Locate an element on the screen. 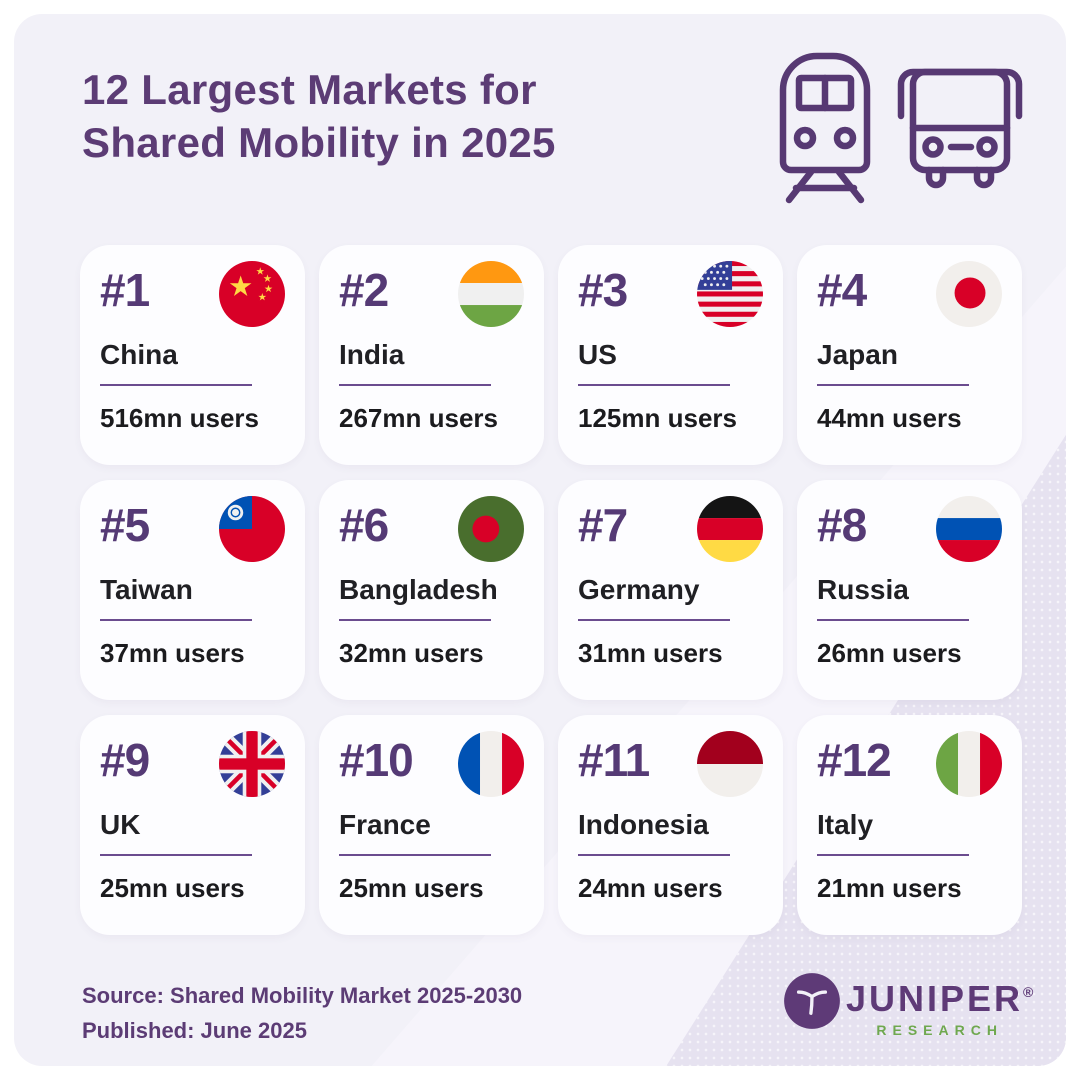 The image size is (1080, 1080). logo-name-text: JUNIPER is located at coordinates (935, 998).